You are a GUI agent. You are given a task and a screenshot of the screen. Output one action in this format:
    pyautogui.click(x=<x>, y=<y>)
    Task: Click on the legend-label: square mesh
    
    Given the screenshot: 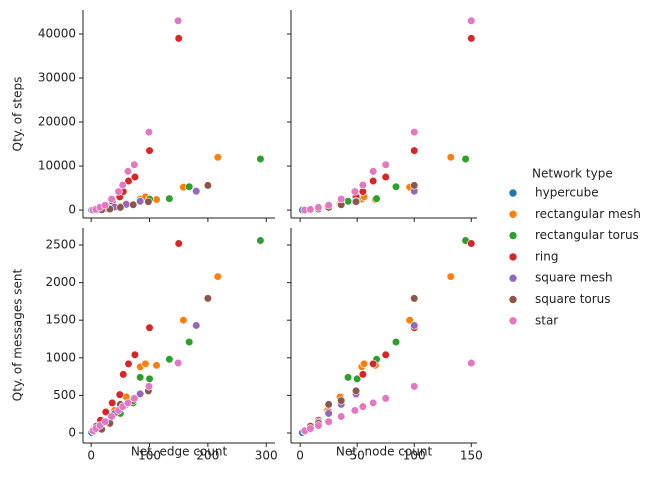 What is the action you would take?
    pyautogui.click(x=574, y=278)
    